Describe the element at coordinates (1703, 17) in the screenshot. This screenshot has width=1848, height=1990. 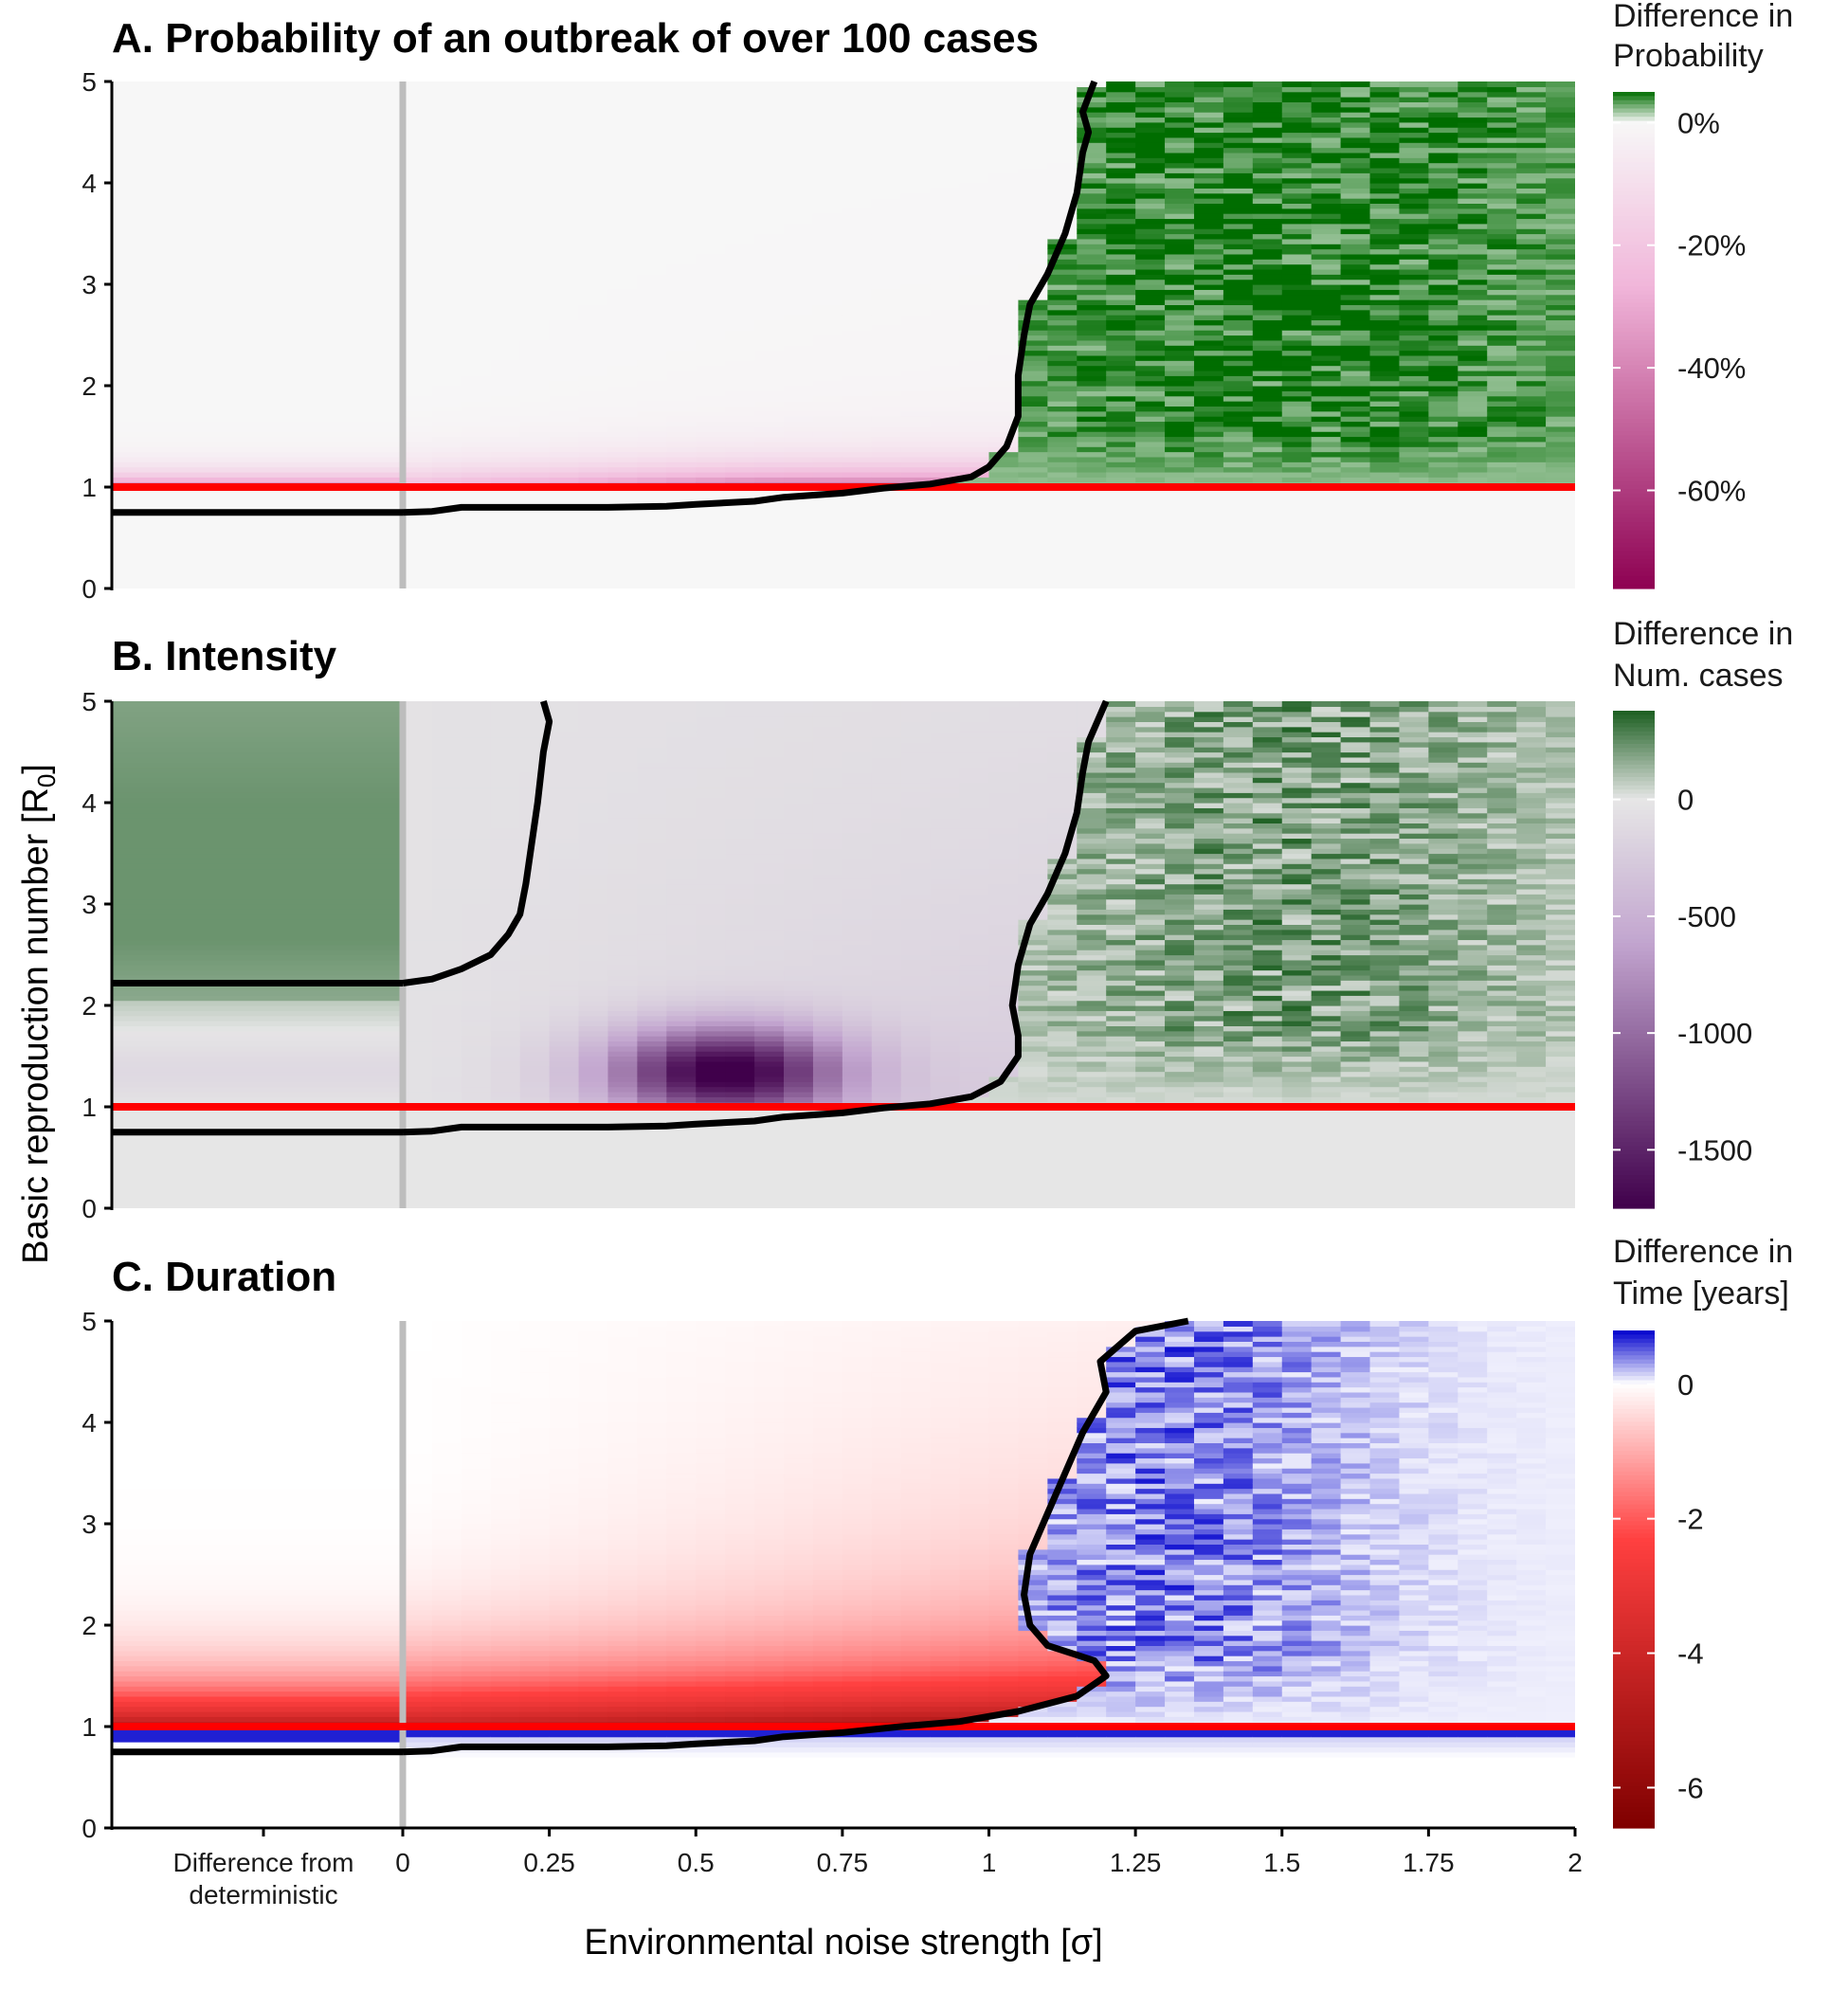
I see `panel-a-legend-title-line1: Difference in` at that location.